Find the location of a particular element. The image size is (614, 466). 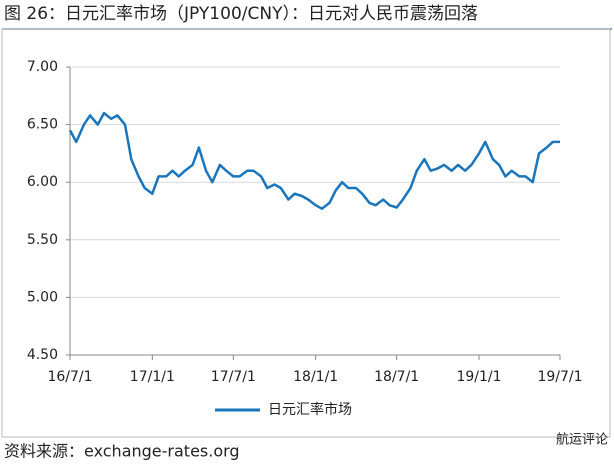

x-tick-label: 18/7/1 is located at coordinates (396, 377).